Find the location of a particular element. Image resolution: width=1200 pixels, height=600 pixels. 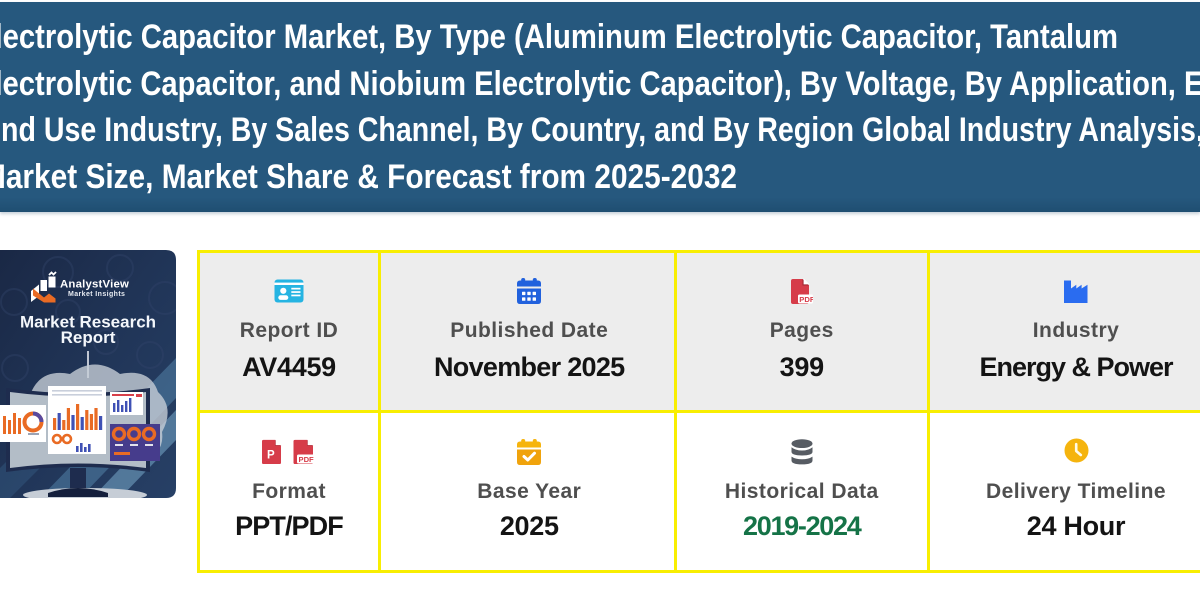

svg-text: AnalystView is located at coordinates (94, 285).